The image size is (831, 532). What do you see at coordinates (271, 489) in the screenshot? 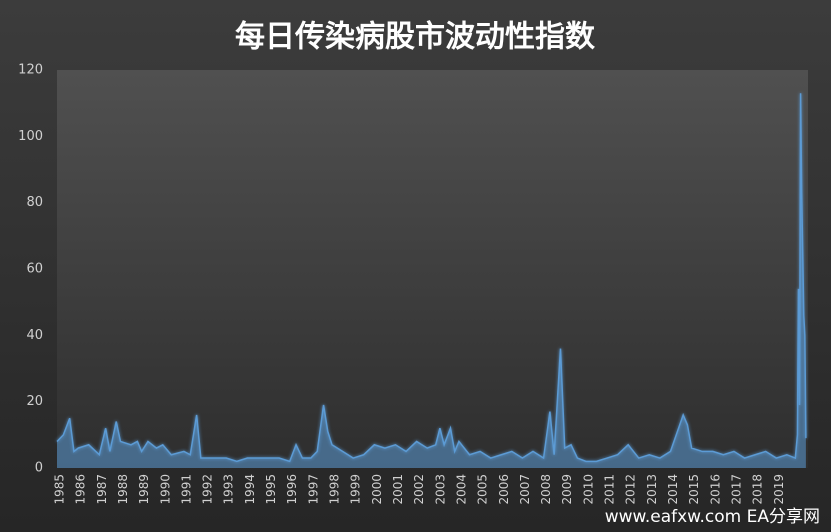
I see `x-tick-label: 1995` at bounding box center [271, 489].